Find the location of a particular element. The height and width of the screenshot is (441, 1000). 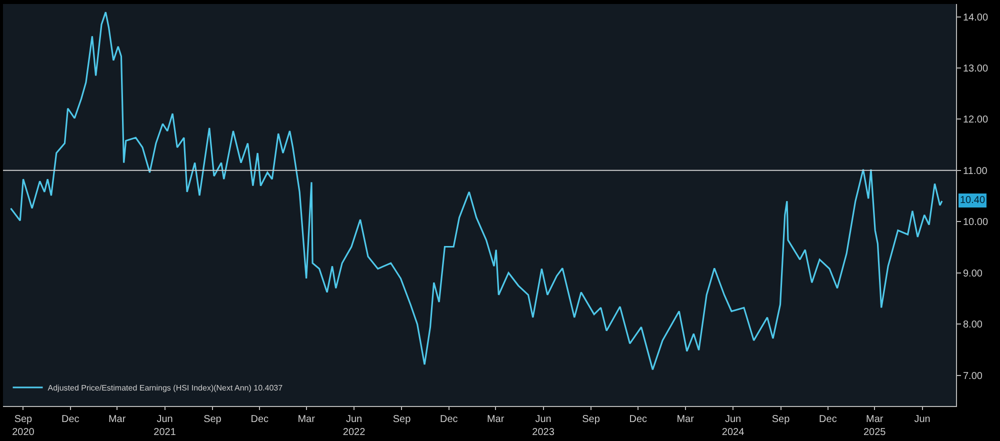

y-tick-label: 11.00 is located at coordinates (975, 171).